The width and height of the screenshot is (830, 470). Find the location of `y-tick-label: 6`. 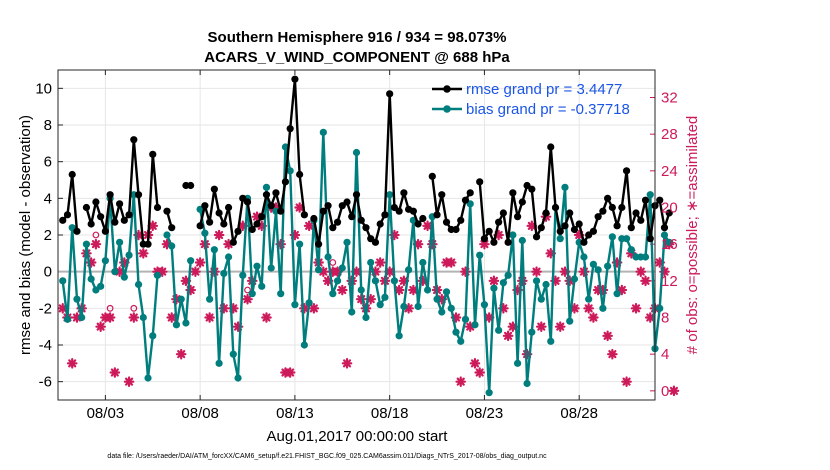

y-tick-label: 6 is located at coordinates (48, 162).